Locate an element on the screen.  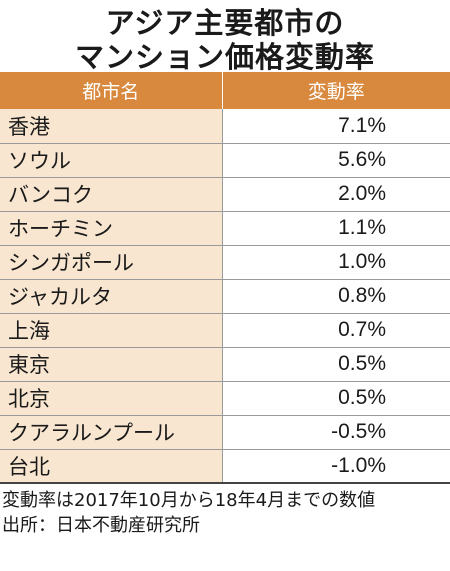
city-name: 東京 is located at coordinates (111, 364).